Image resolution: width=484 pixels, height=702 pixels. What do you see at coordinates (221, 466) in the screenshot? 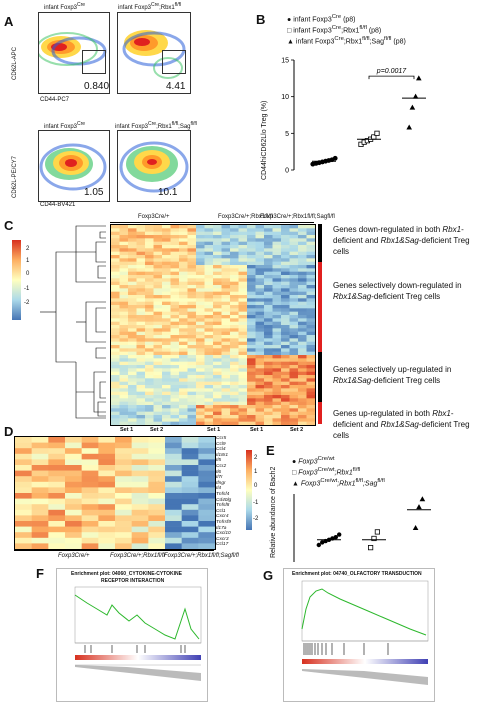
I see `gene-label: Ccr2` at bounding box center [221, 466].